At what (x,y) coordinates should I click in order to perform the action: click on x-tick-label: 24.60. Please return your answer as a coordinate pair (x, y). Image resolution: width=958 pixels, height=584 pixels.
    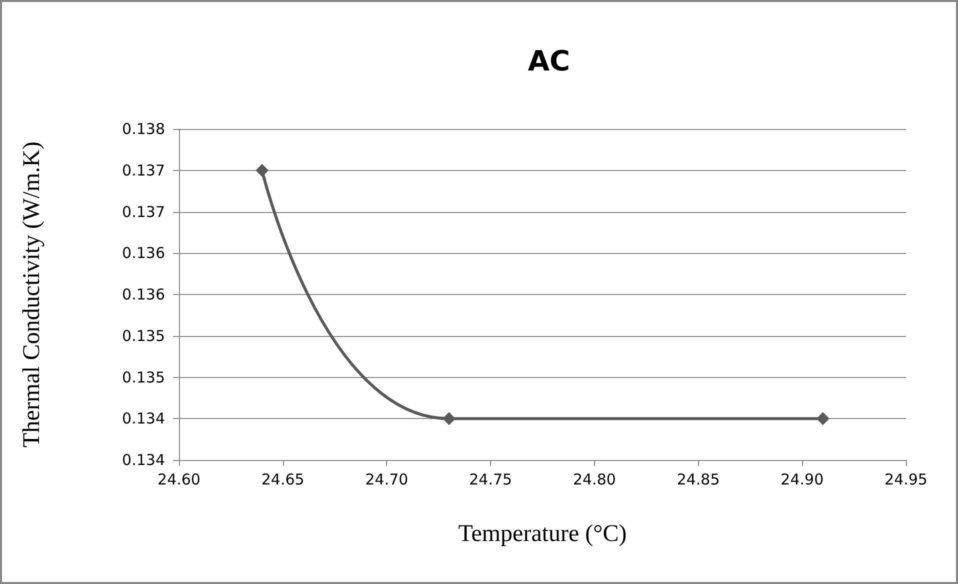
    Looking at the image, I should click on (179, 479).